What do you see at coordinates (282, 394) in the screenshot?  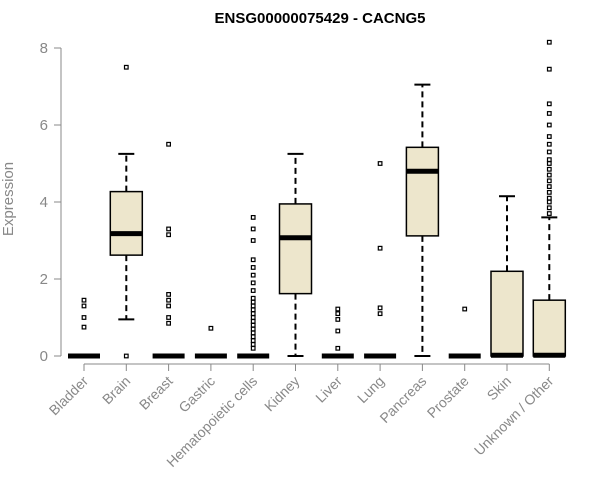 I see `x-tick-label: Kidney` at bounding box center [282, 394].